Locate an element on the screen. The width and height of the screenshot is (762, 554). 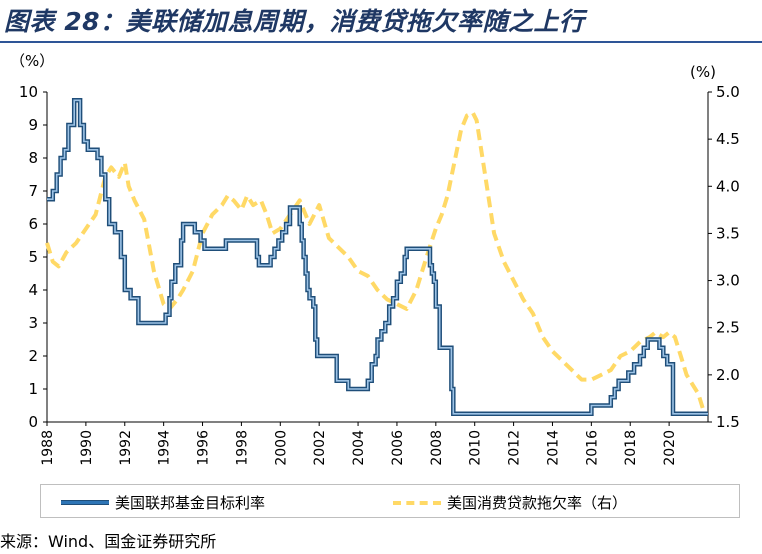
legend-label-delinquency: 美国消费贷款拖欠率（右） is located at coordinates (537, 503).